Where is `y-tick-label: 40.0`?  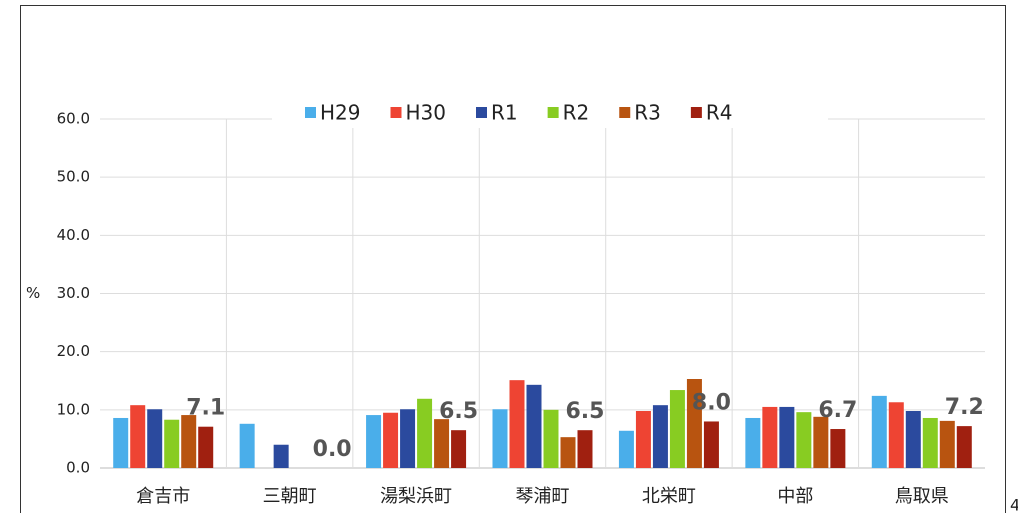 y-tick-label: 40.0 is located at coordinates (73, 235).